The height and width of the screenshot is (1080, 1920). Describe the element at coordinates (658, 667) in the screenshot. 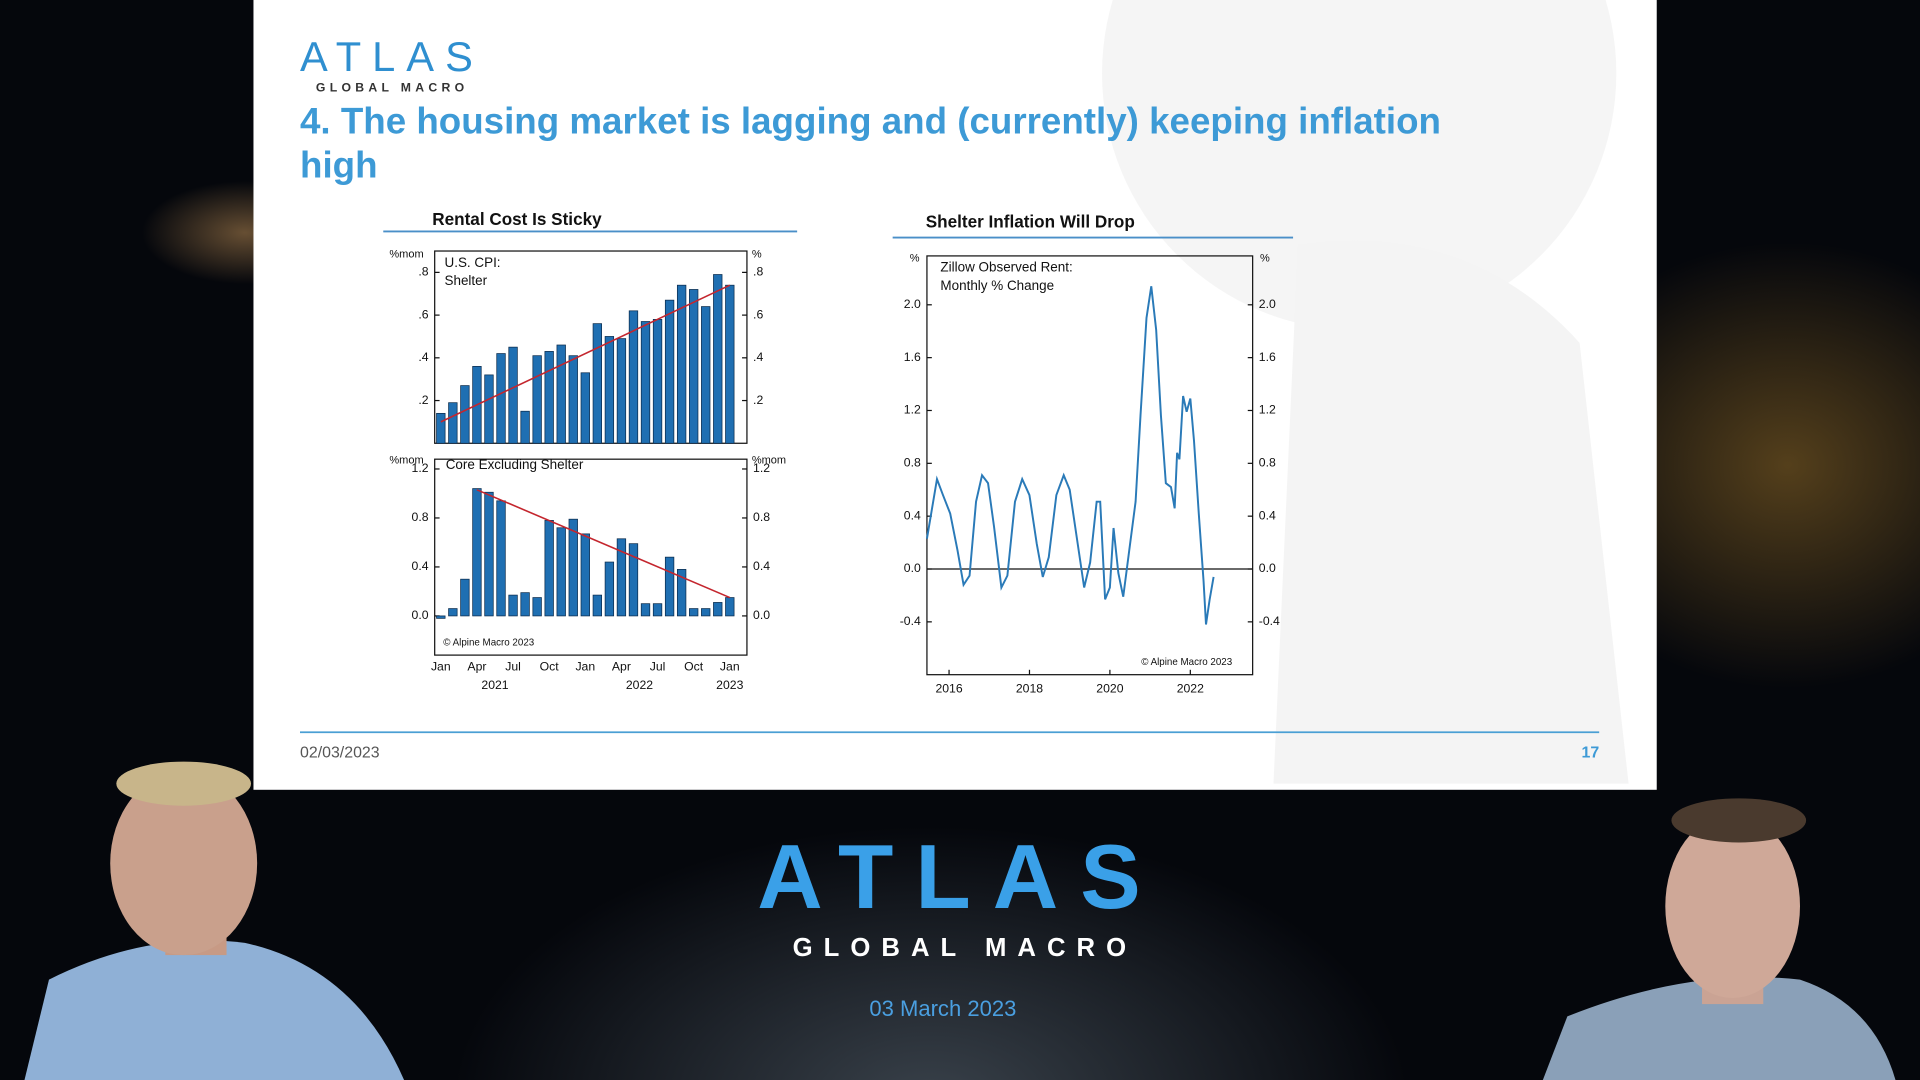

I see `x-tick-label: Jul` at that location.